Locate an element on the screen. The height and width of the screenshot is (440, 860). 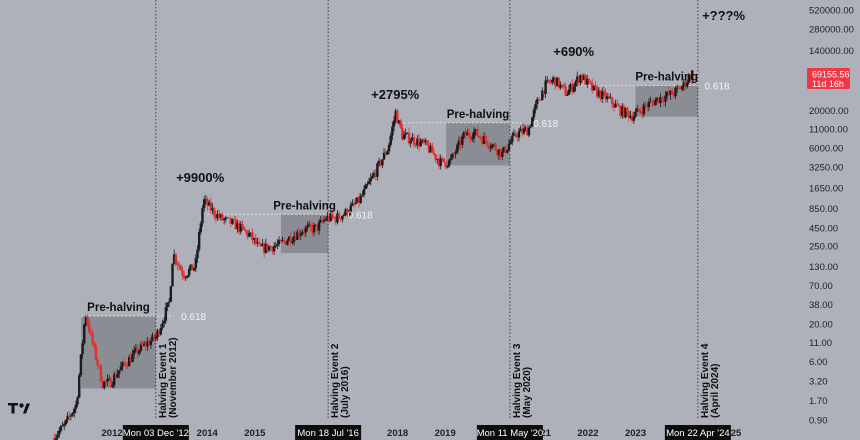
pre-halving-label: Pre-halving is located at coordinates (118, 308).